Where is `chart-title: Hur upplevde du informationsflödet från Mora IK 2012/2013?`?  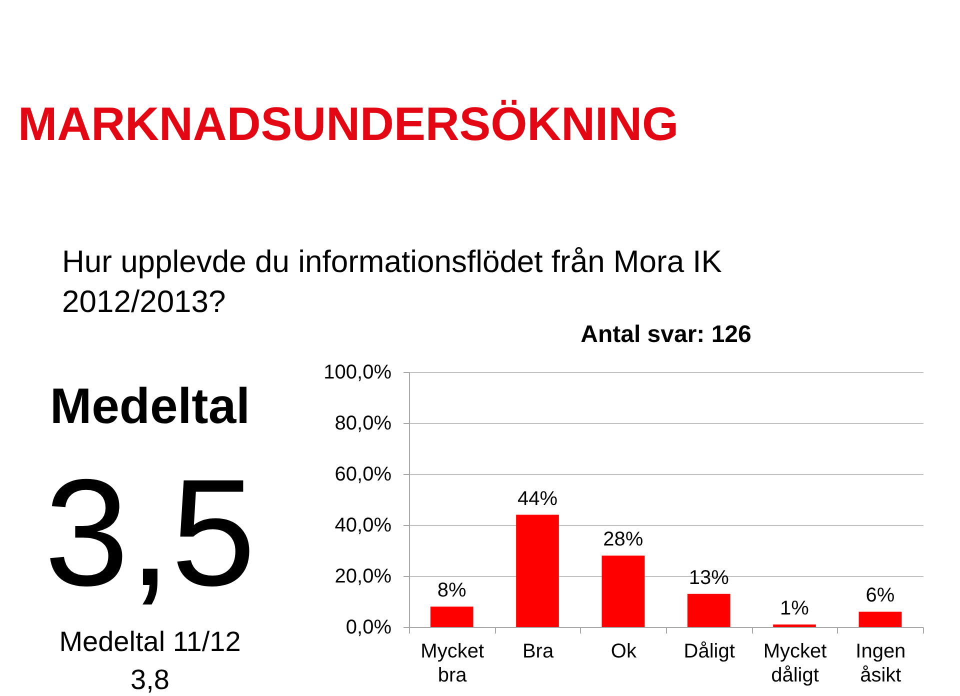
chart-title: Hur upplevde du informationsflödet från Mora IK 2012/2013? is located at coordinates (392, 281).